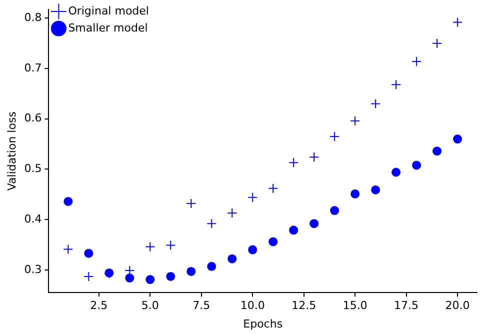 The width and height of the screenshot is (487, 335). What do you see at coordinates (263, 323) in the screenshot?
I see `x-axis-title: Epochs` at bounding box center [263, 323].